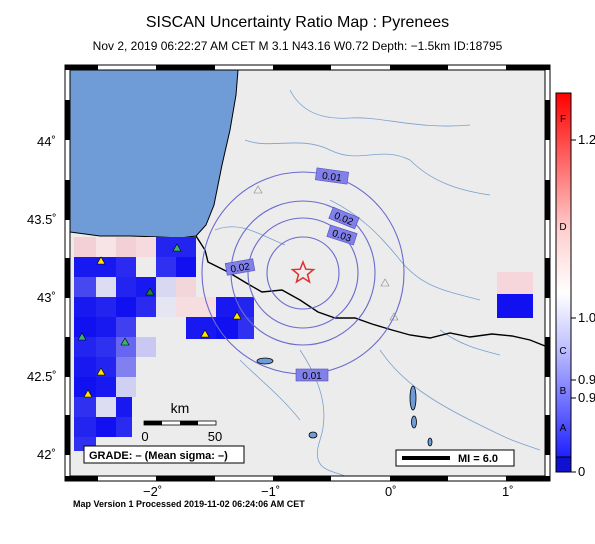 The height and width of the screenshot is (544, 595). What do you see at coordinates (455, 458) in the screenshot?
I see `mi-legend: MI = 6.0` at bounding box center [455, 458].